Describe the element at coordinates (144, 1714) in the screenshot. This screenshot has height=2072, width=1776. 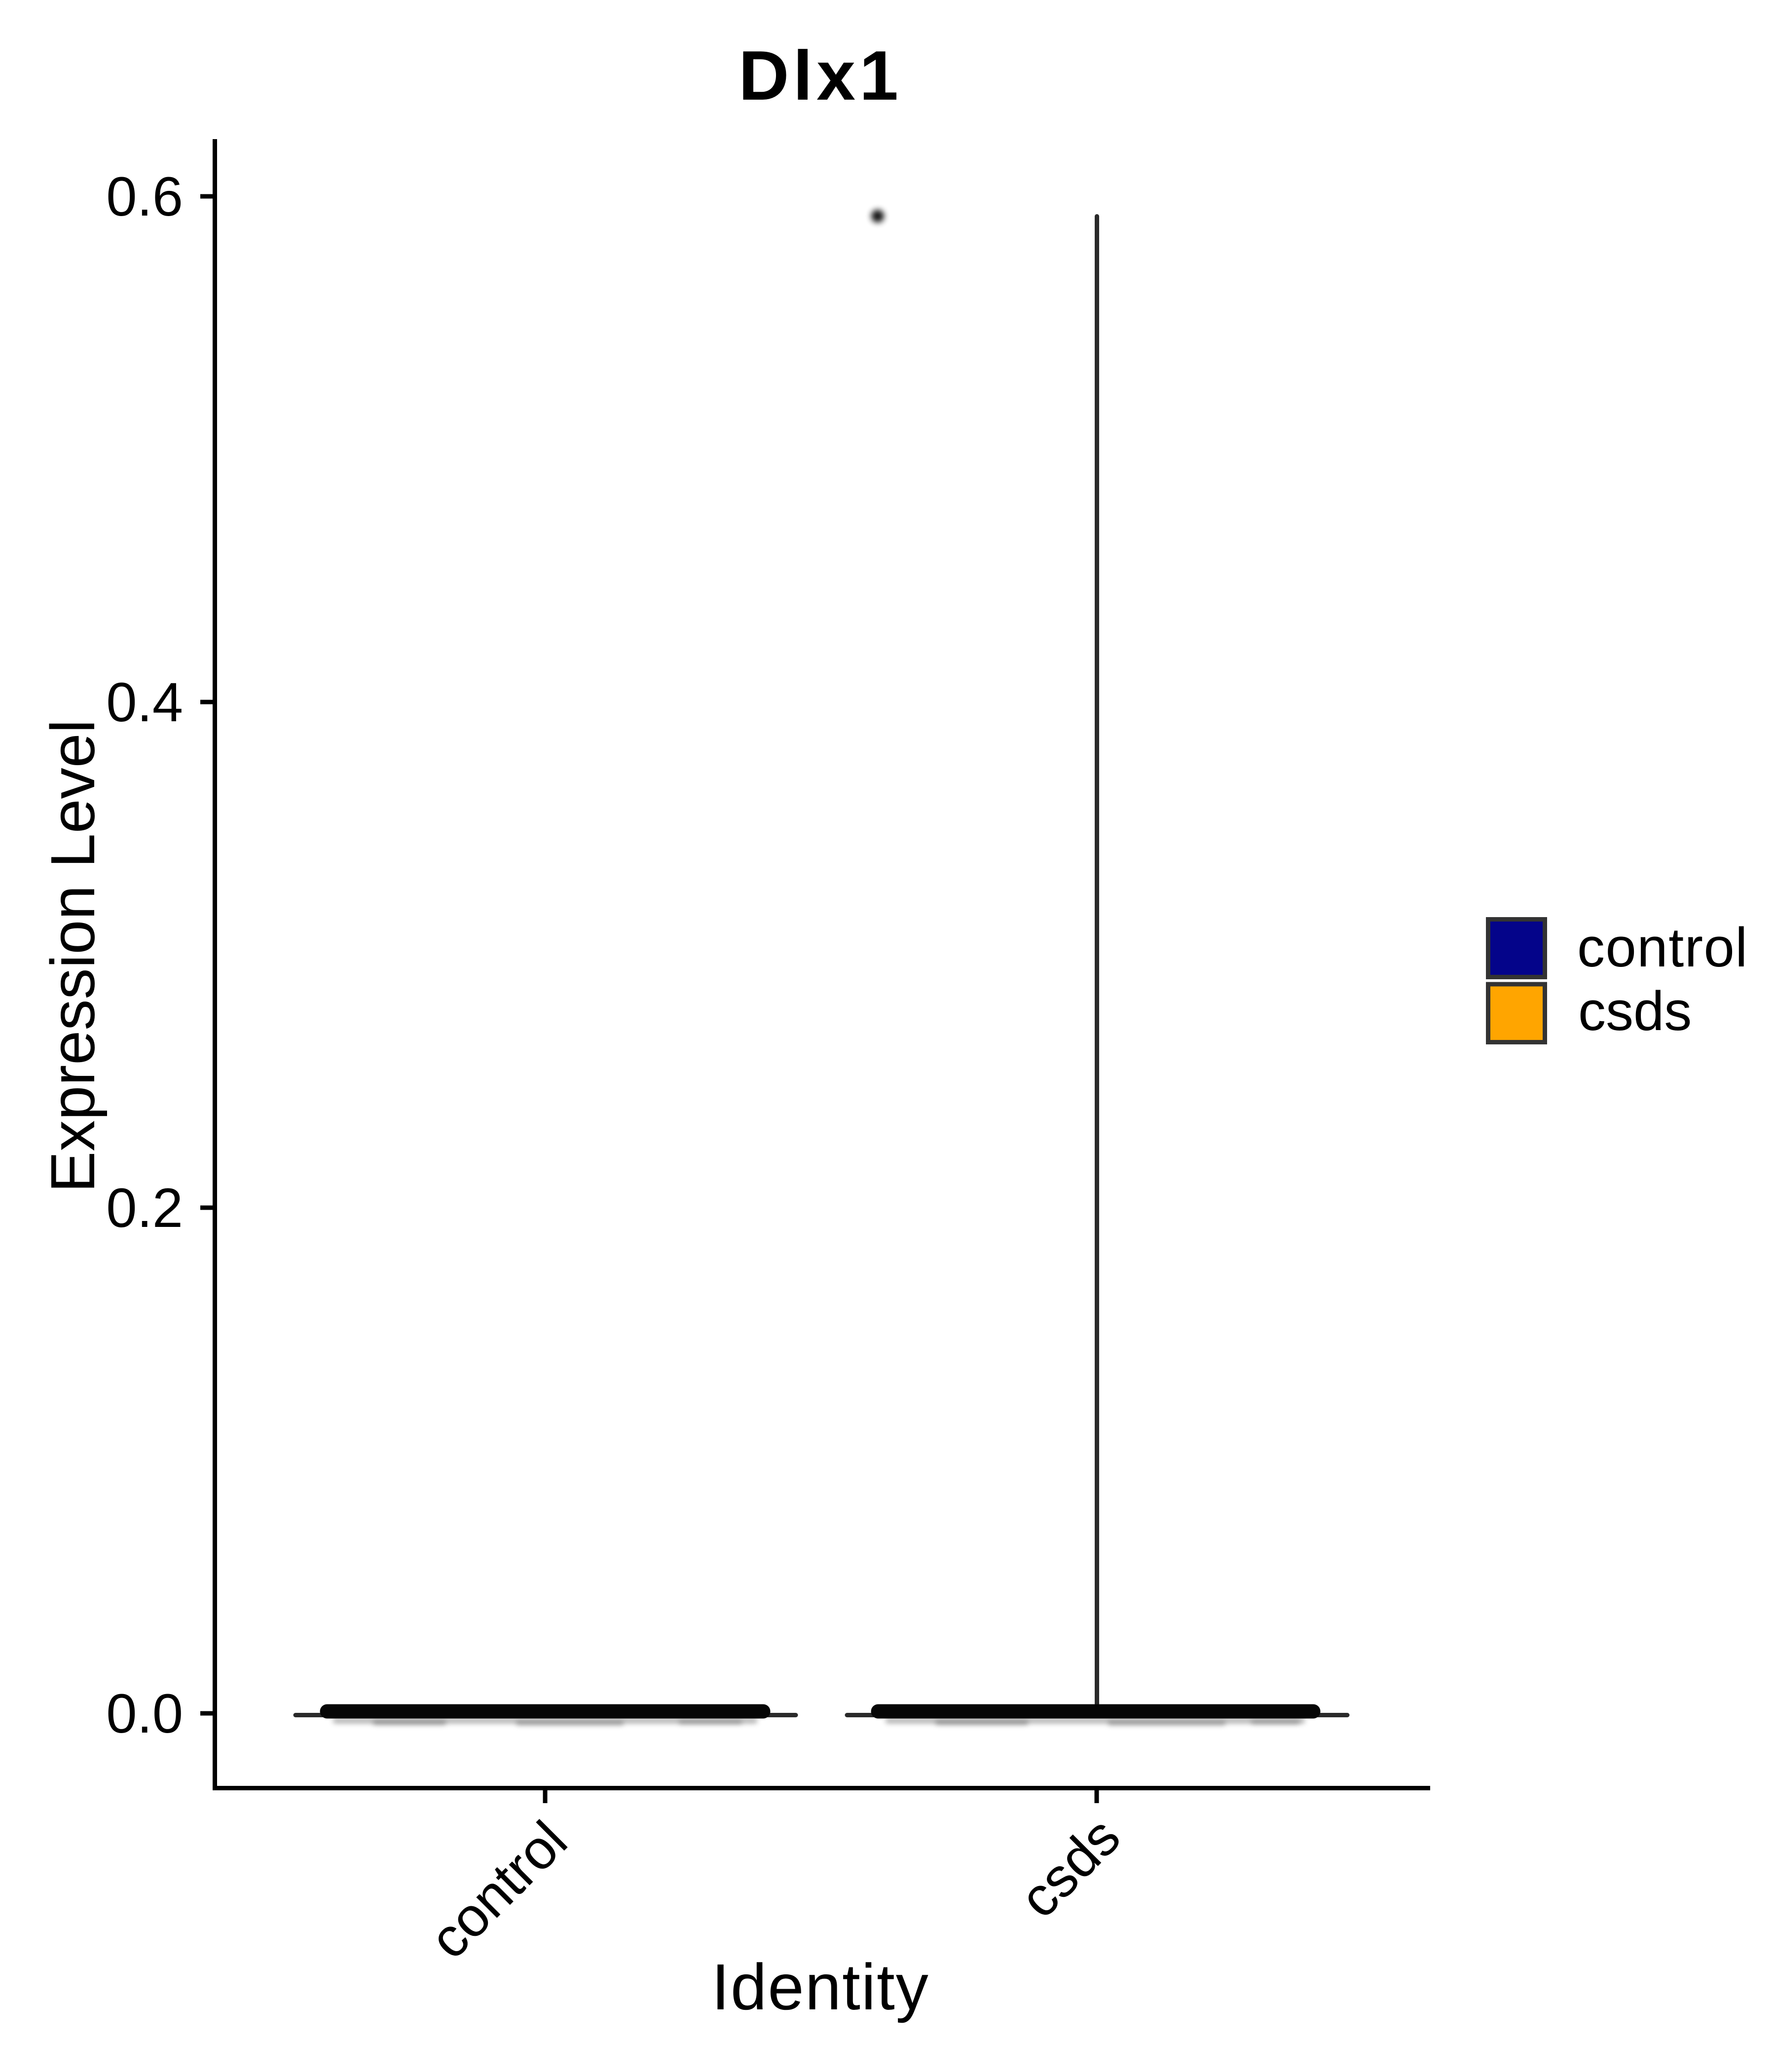
I see `svg-text: 0.0` at that location.